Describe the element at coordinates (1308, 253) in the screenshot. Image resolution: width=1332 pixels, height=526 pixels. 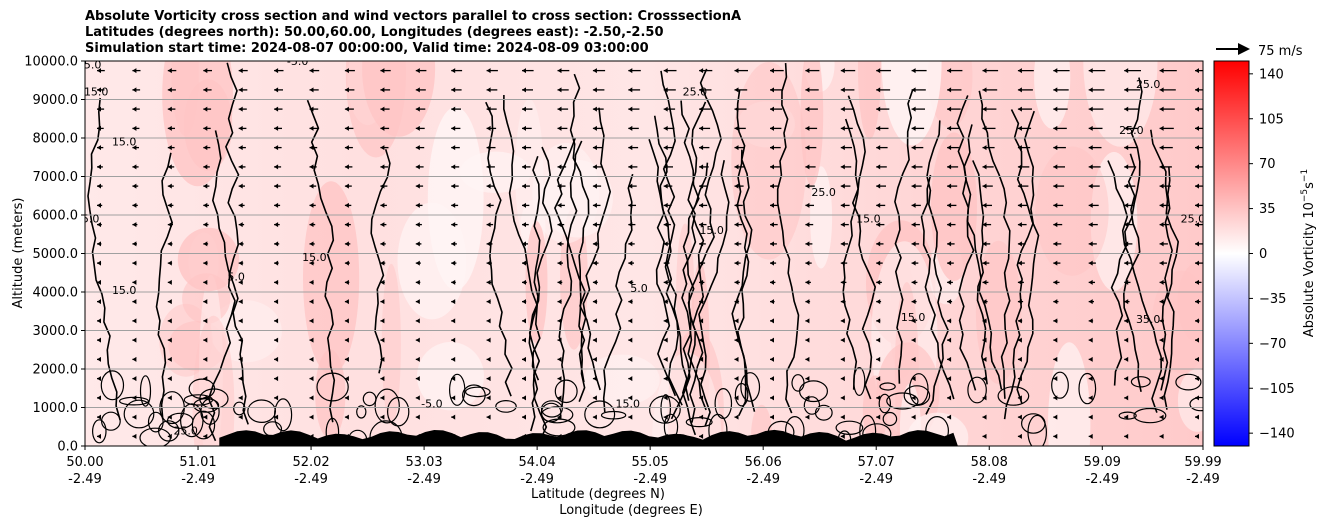
I see `colorbar-label: Absolute Vorticity 10−5s−1` at that location.